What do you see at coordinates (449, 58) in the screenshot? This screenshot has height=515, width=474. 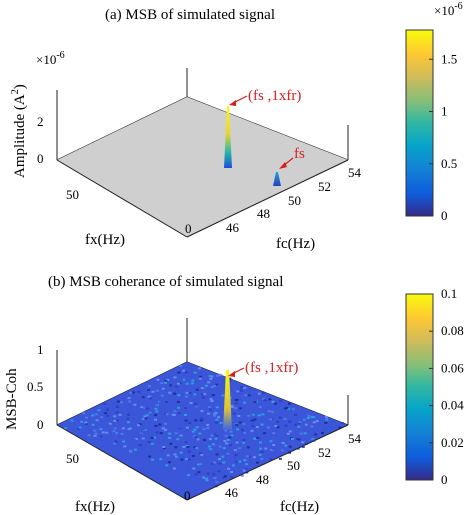 I see `colorbar-tick-label: 1.5` at bounding box center [449, 58].